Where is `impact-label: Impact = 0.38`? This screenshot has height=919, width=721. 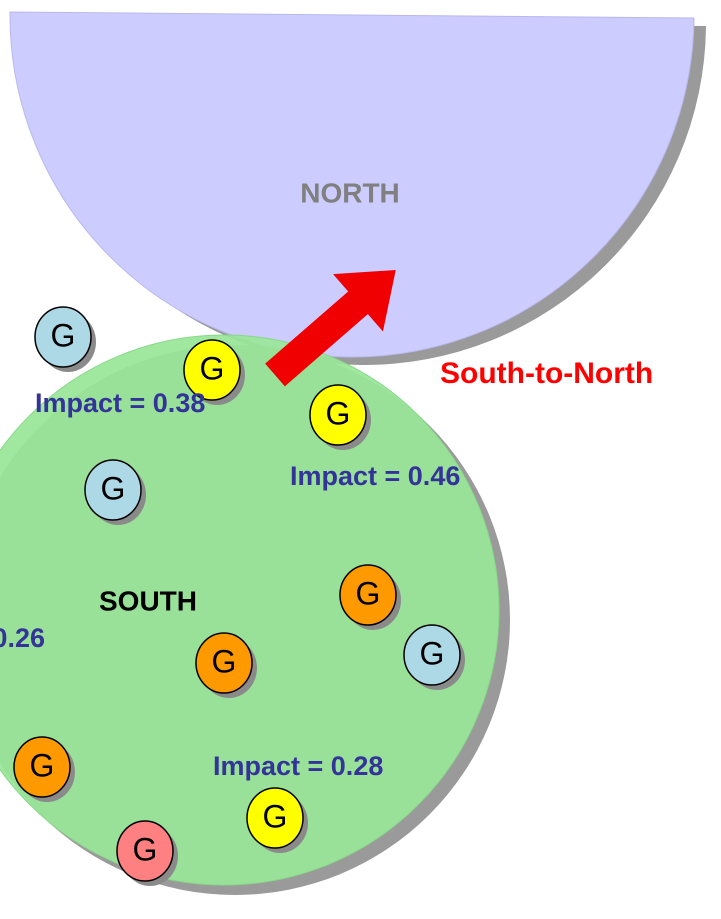
impact-label: Impact = 0.38 is located at coordinates (120, 403).